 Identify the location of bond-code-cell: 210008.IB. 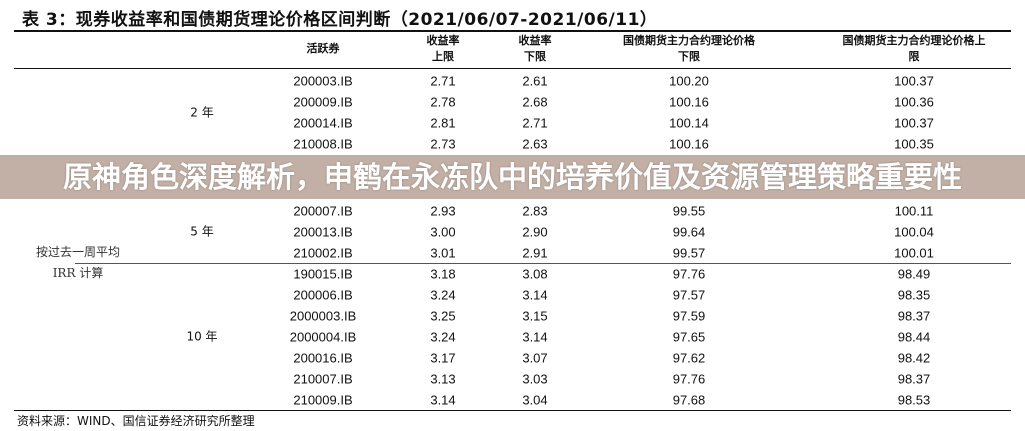
(323, 143).